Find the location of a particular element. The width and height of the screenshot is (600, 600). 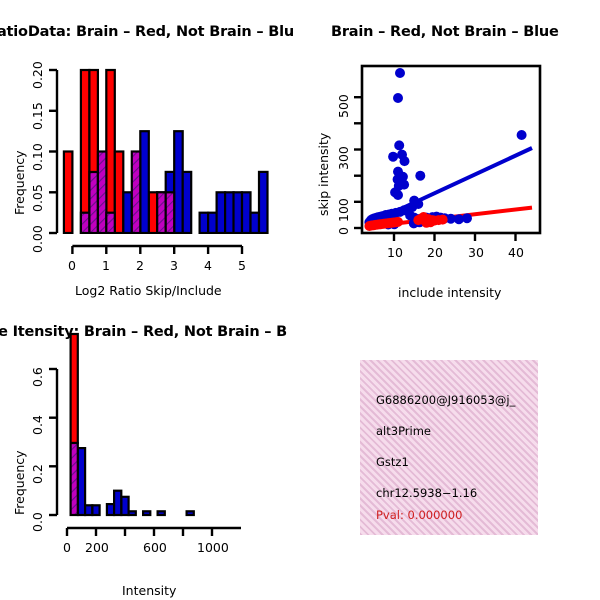

histogram-gene-xtick-1000: 1000 is located at coordinates (213, 547).